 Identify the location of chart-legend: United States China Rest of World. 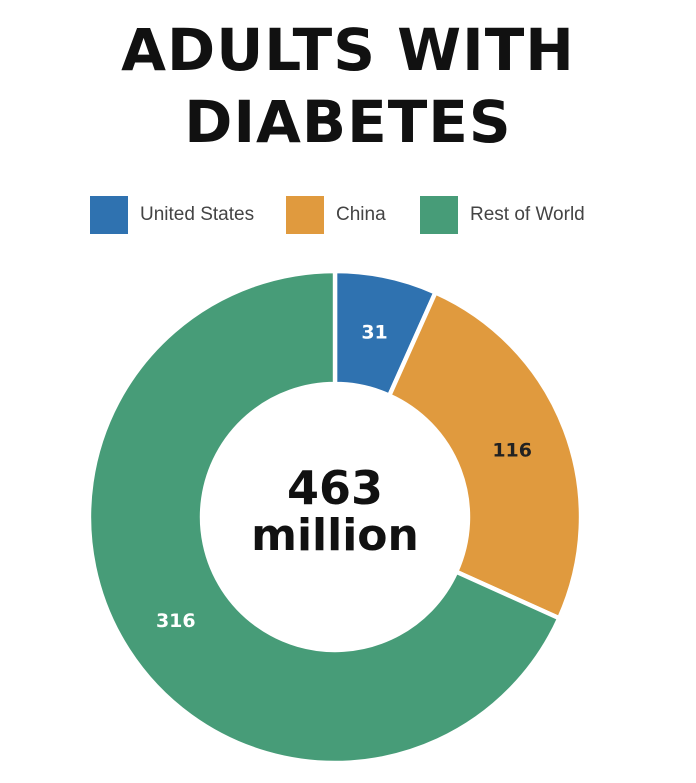
(348, 215).